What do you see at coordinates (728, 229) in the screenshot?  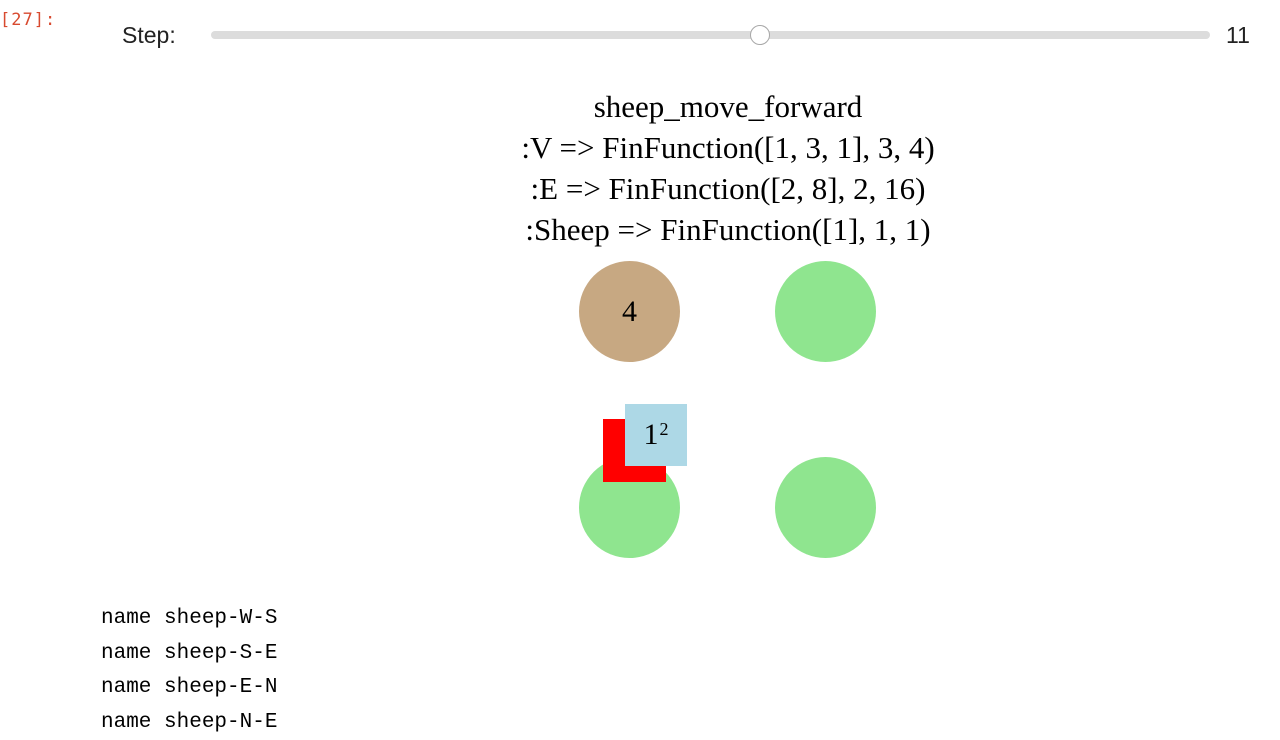 I see `title-line: :Sheep => FinFunction([1], 1, 1)` at bounding box center [728, 229].